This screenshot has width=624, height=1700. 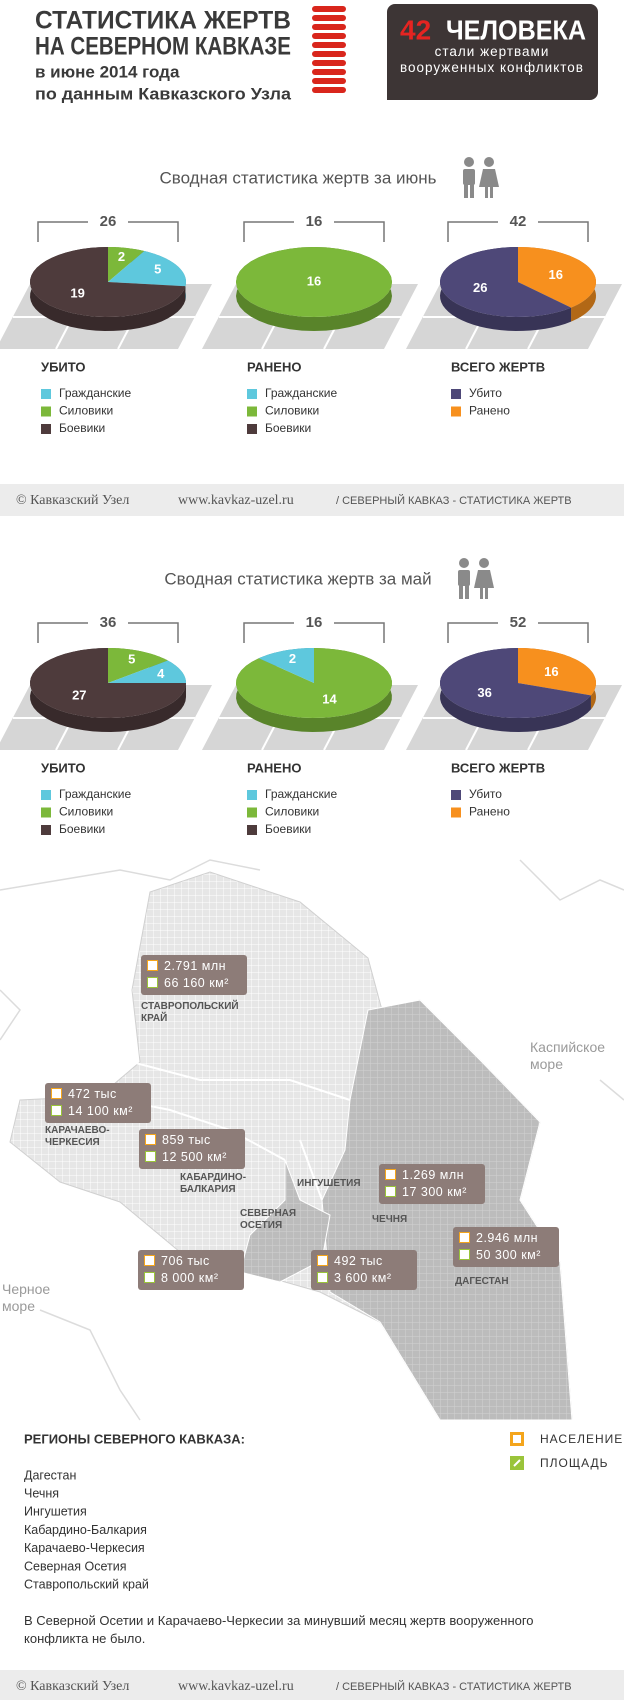 I want to click on region-name: ЧЕЧНЯ, so click(x=390, y=1219).